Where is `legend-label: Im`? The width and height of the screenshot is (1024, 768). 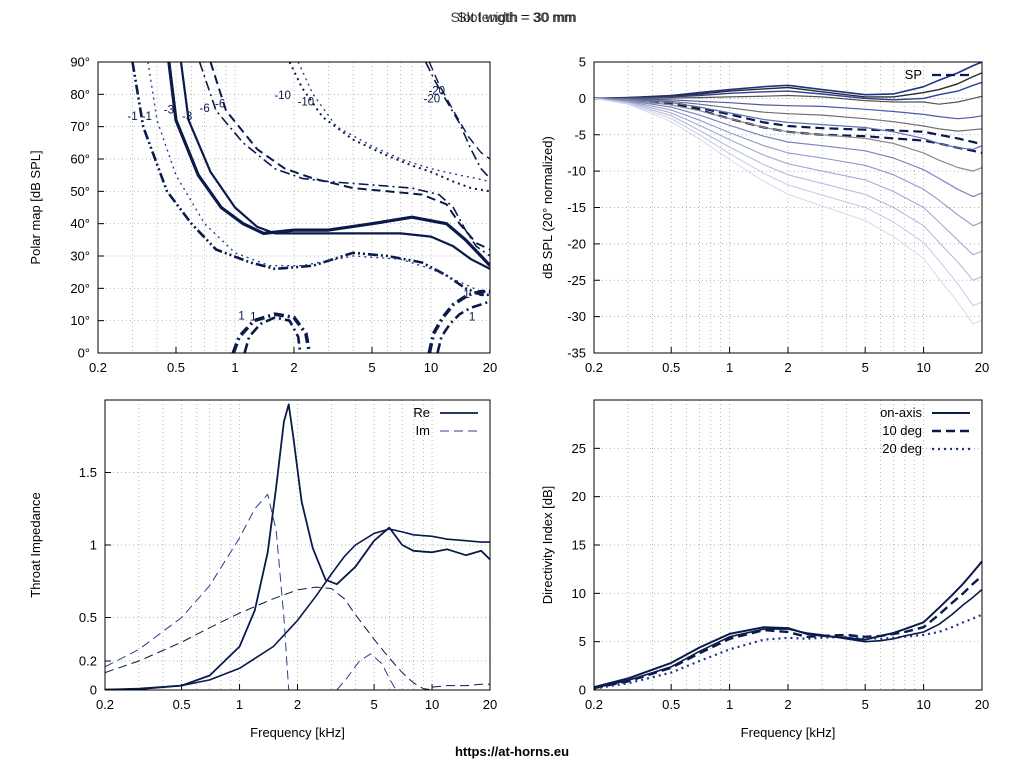
legend-label: Im is located at coordinates (423, 430).